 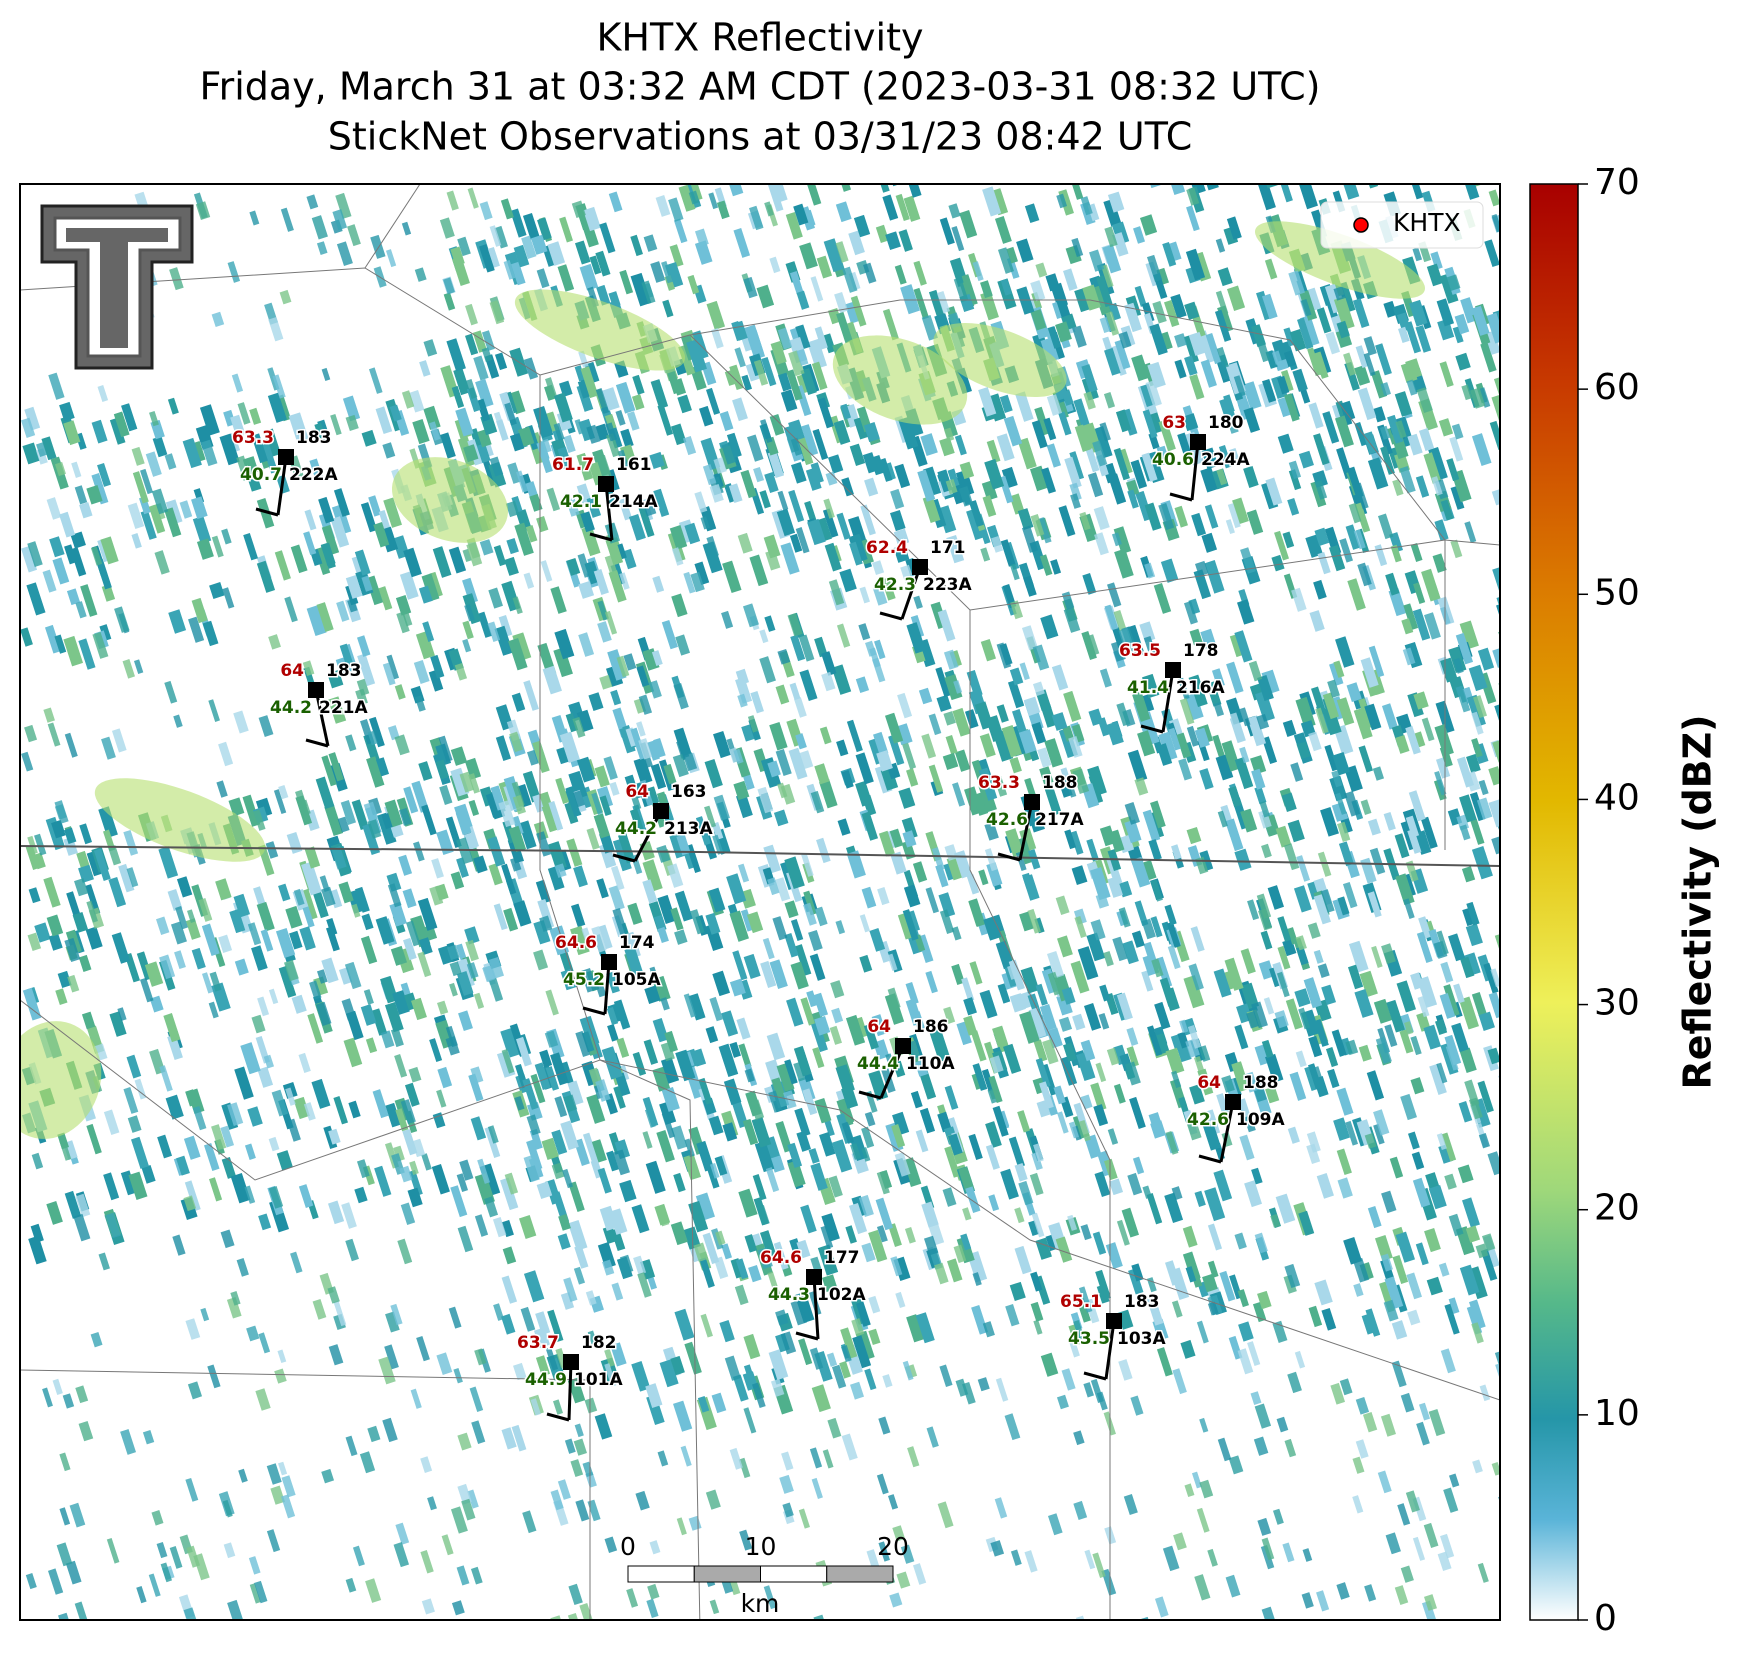 What do you see at coordinates (546, 1380) in the screenshot?
I see `dewpoint: 44.9` at bounding box center [546, 1380].